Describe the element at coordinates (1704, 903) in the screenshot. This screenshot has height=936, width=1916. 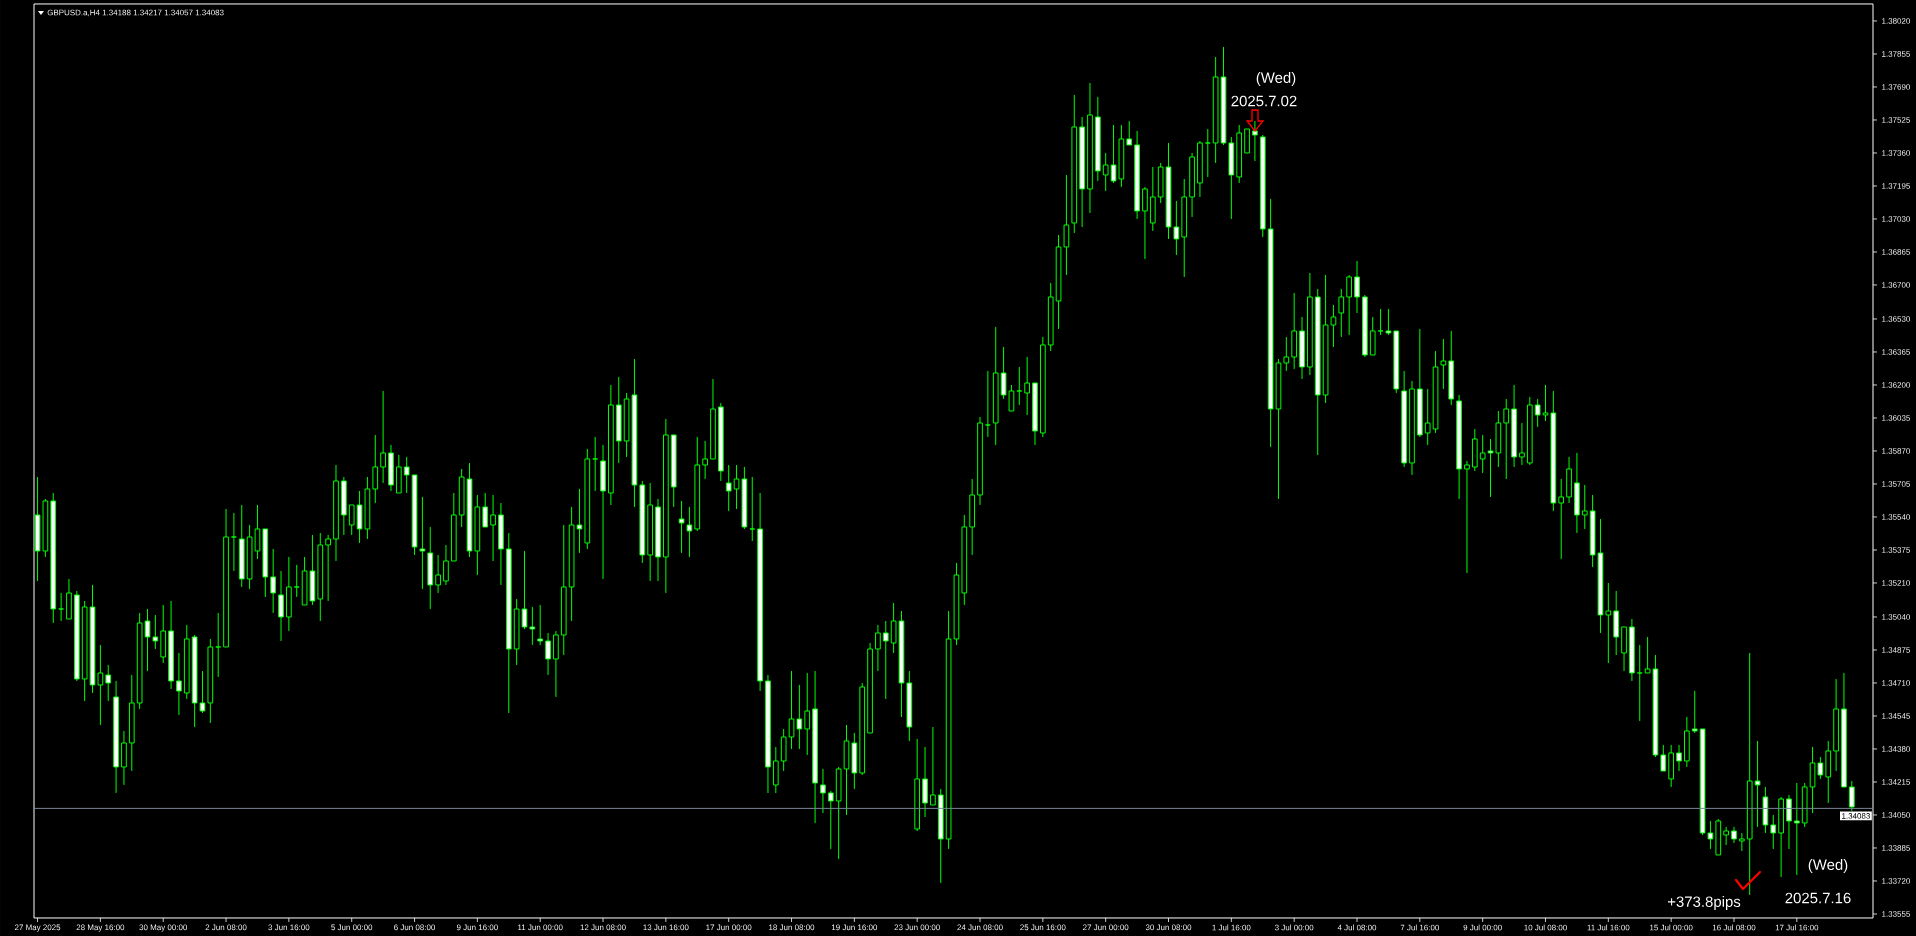
I see `annotation: +373.8pips` at that location.